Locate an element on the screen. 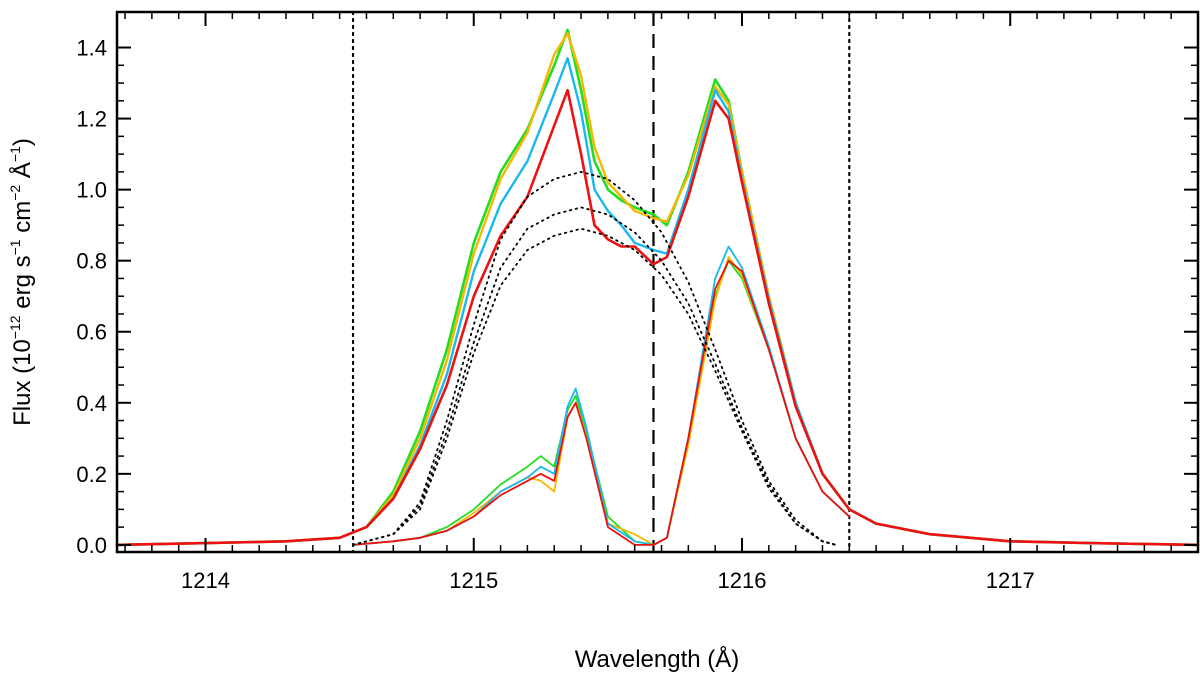 This screenshot has width=1200, height=676. y-tick-label: 1.0 is located at coordinates (91, 190).